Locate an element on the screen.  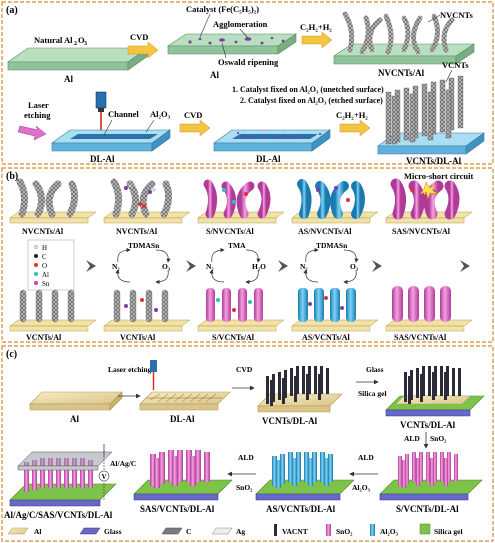
c-dl-al-label: DL-Al is located at coordinates (182, 419).